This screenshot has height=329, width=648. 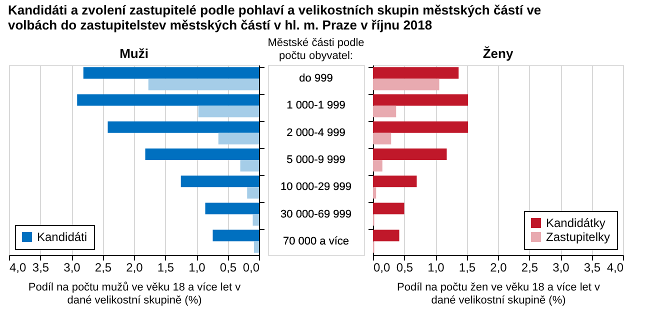 I want to click on y-tick-label: 5 000-9 999, so click(x=316, y=160).